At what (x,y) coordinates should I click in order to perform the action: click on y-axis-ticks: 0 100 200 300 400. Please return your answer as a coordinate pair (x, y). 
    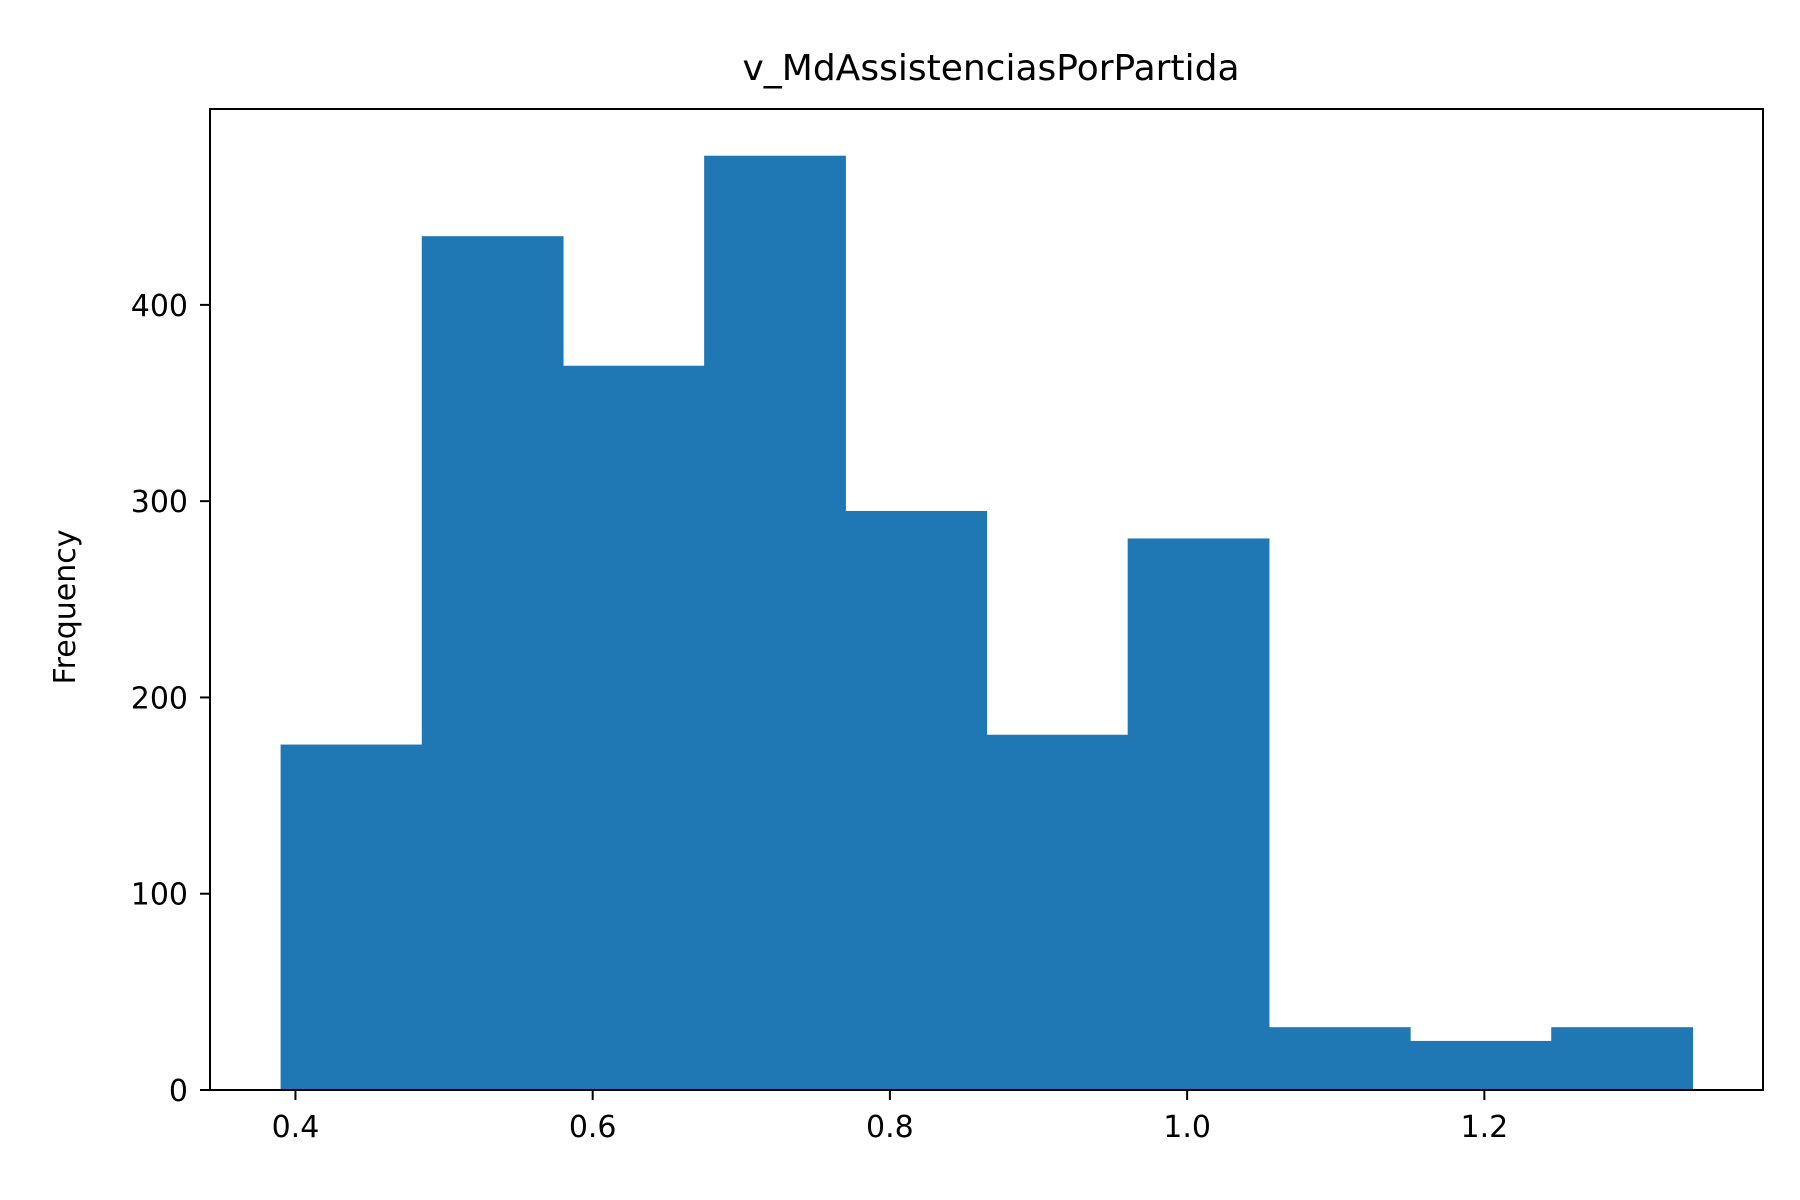
    Looking at the image, I should click on (170, 699).